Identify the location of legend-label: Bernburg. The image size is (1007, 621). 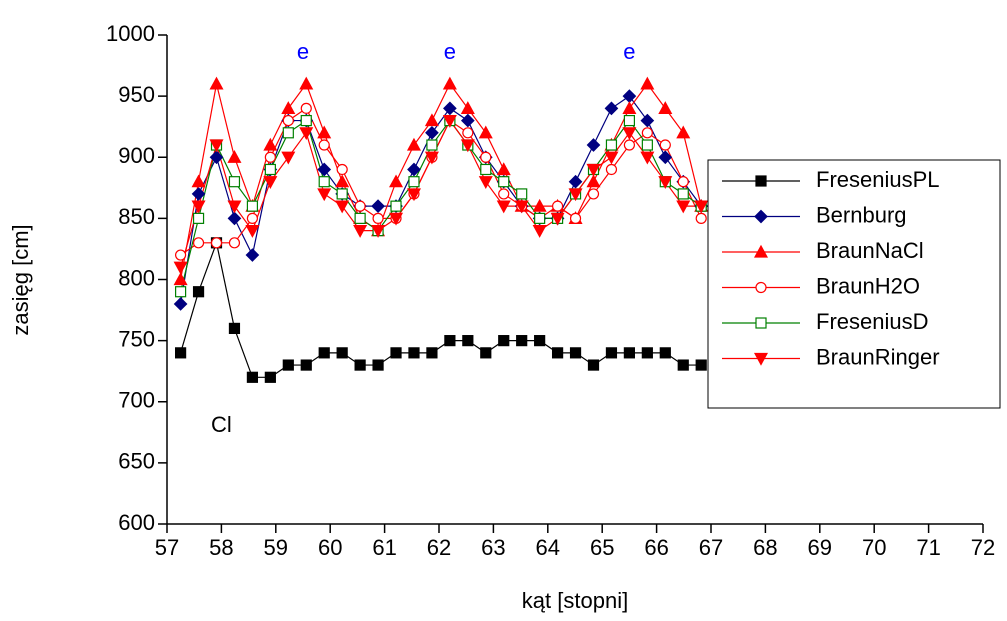
(861, 214).